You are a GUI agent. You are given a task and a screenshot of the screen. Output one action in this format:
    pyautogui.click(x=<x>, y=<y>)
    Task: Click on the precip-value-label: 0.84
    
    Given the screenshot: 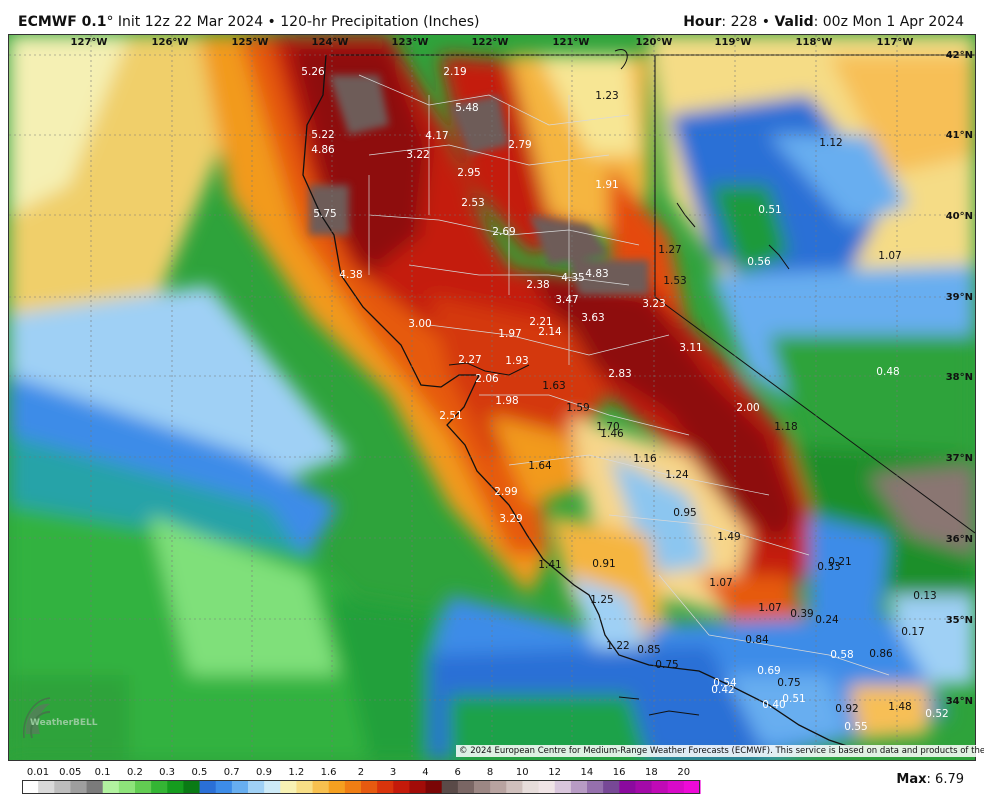 What is the action you would take?
    pyautogui.click(x=757, y=640)
    